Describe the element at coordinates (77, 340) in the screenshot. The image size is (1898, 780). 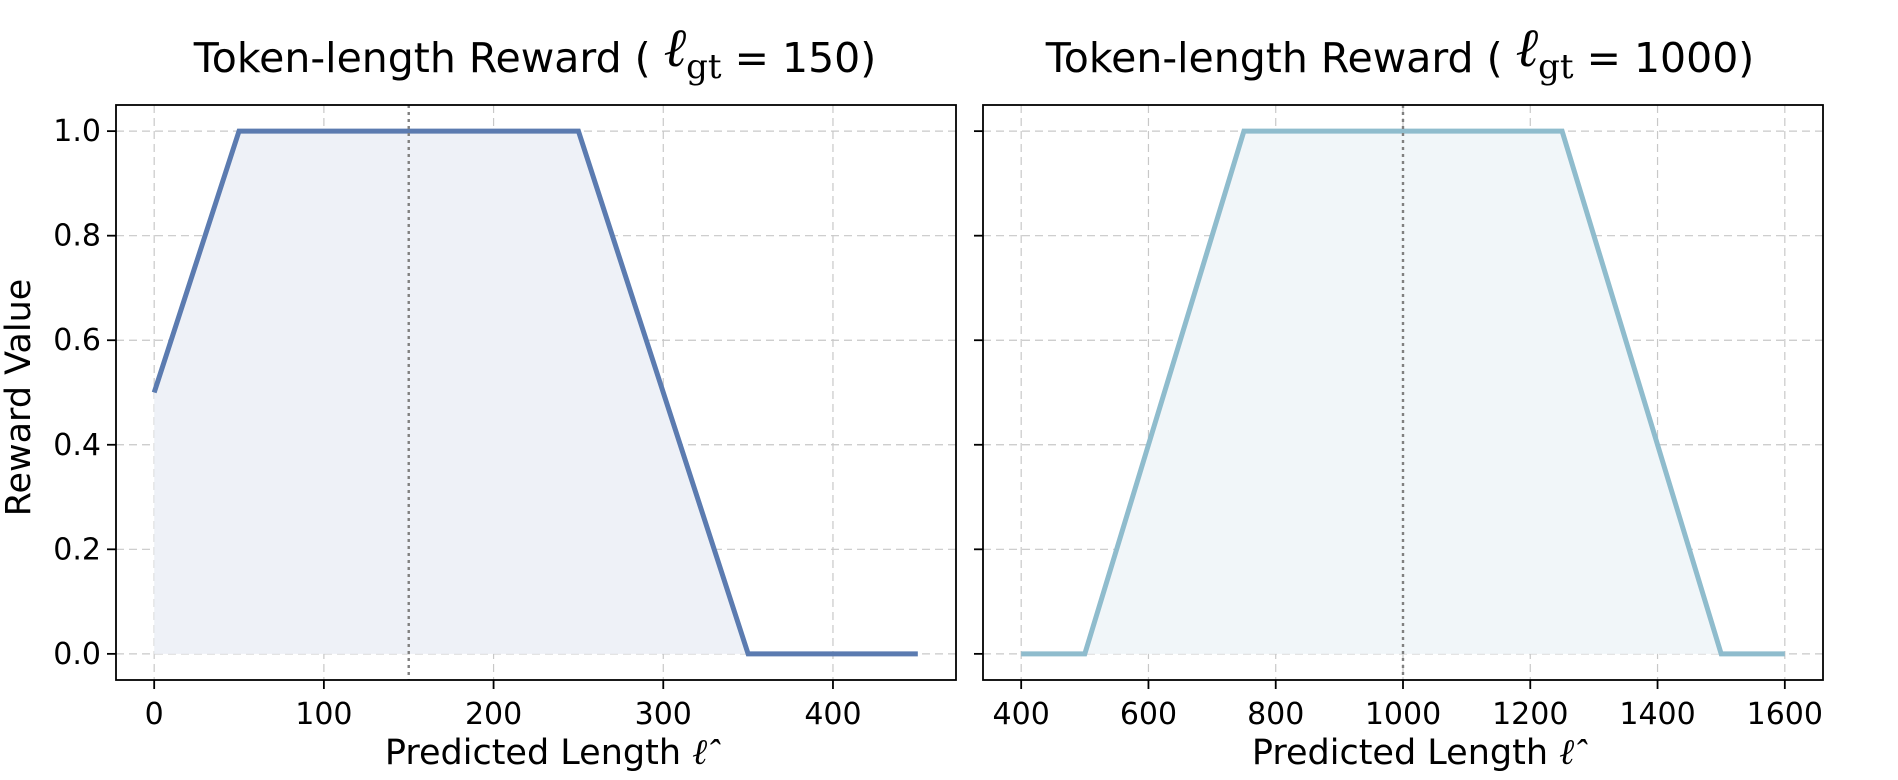
I see `y-tick-label: 0.6` at that location.